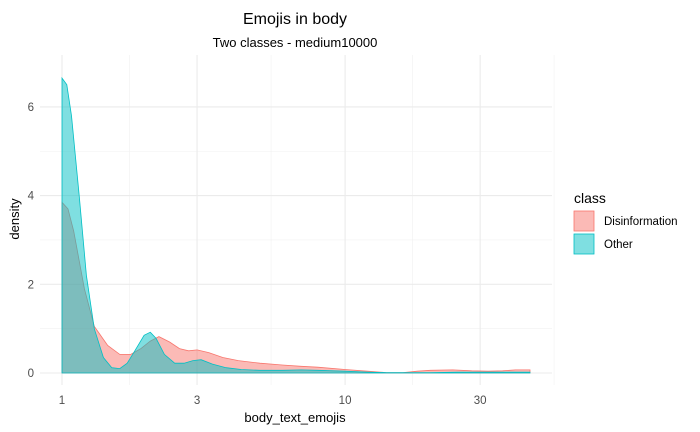 Image resolution: width=700 pixels, height=432 pixels. What do you see at coordinates (590, 198) in the screenshot?
I see `legend-title: class` at bounding box center [590, 198].